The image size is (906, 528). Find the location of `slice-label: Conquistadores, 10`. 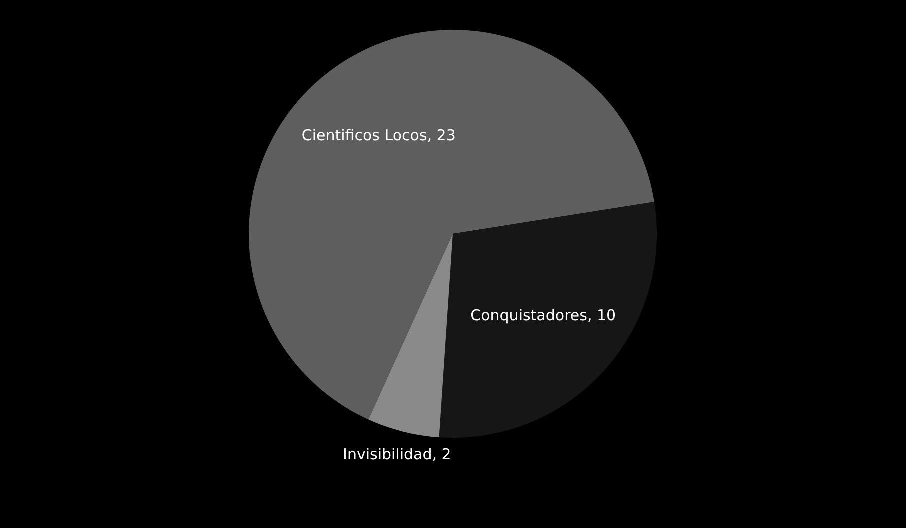

slice-label: Conquistadores, 10 is located at coordinates (543, 315).